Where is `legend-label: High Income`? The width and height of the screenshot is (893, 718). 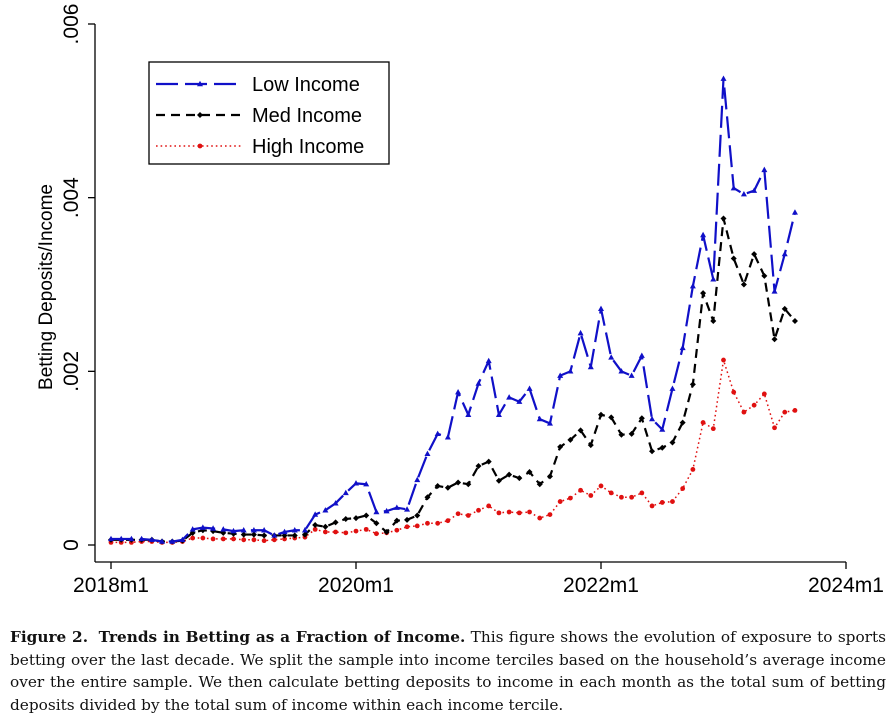 legend-label: High Income is located at coordinates (308, 147).